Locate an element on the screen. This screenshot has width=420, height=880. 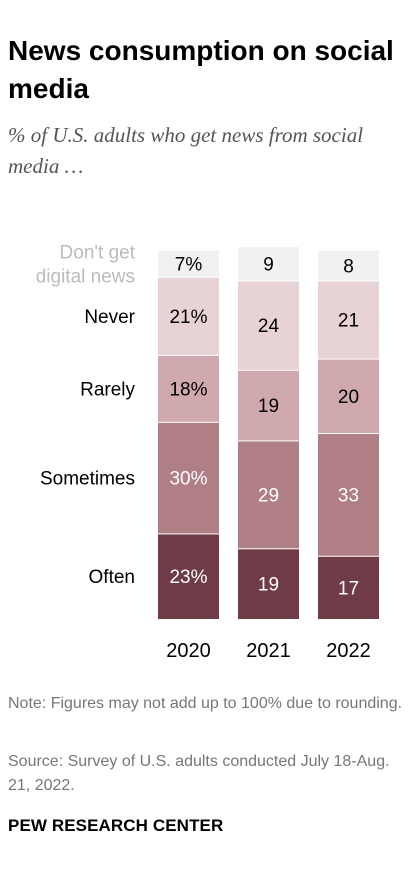
bar-segment-rarely-2022 is located at coordinates (348, 396).